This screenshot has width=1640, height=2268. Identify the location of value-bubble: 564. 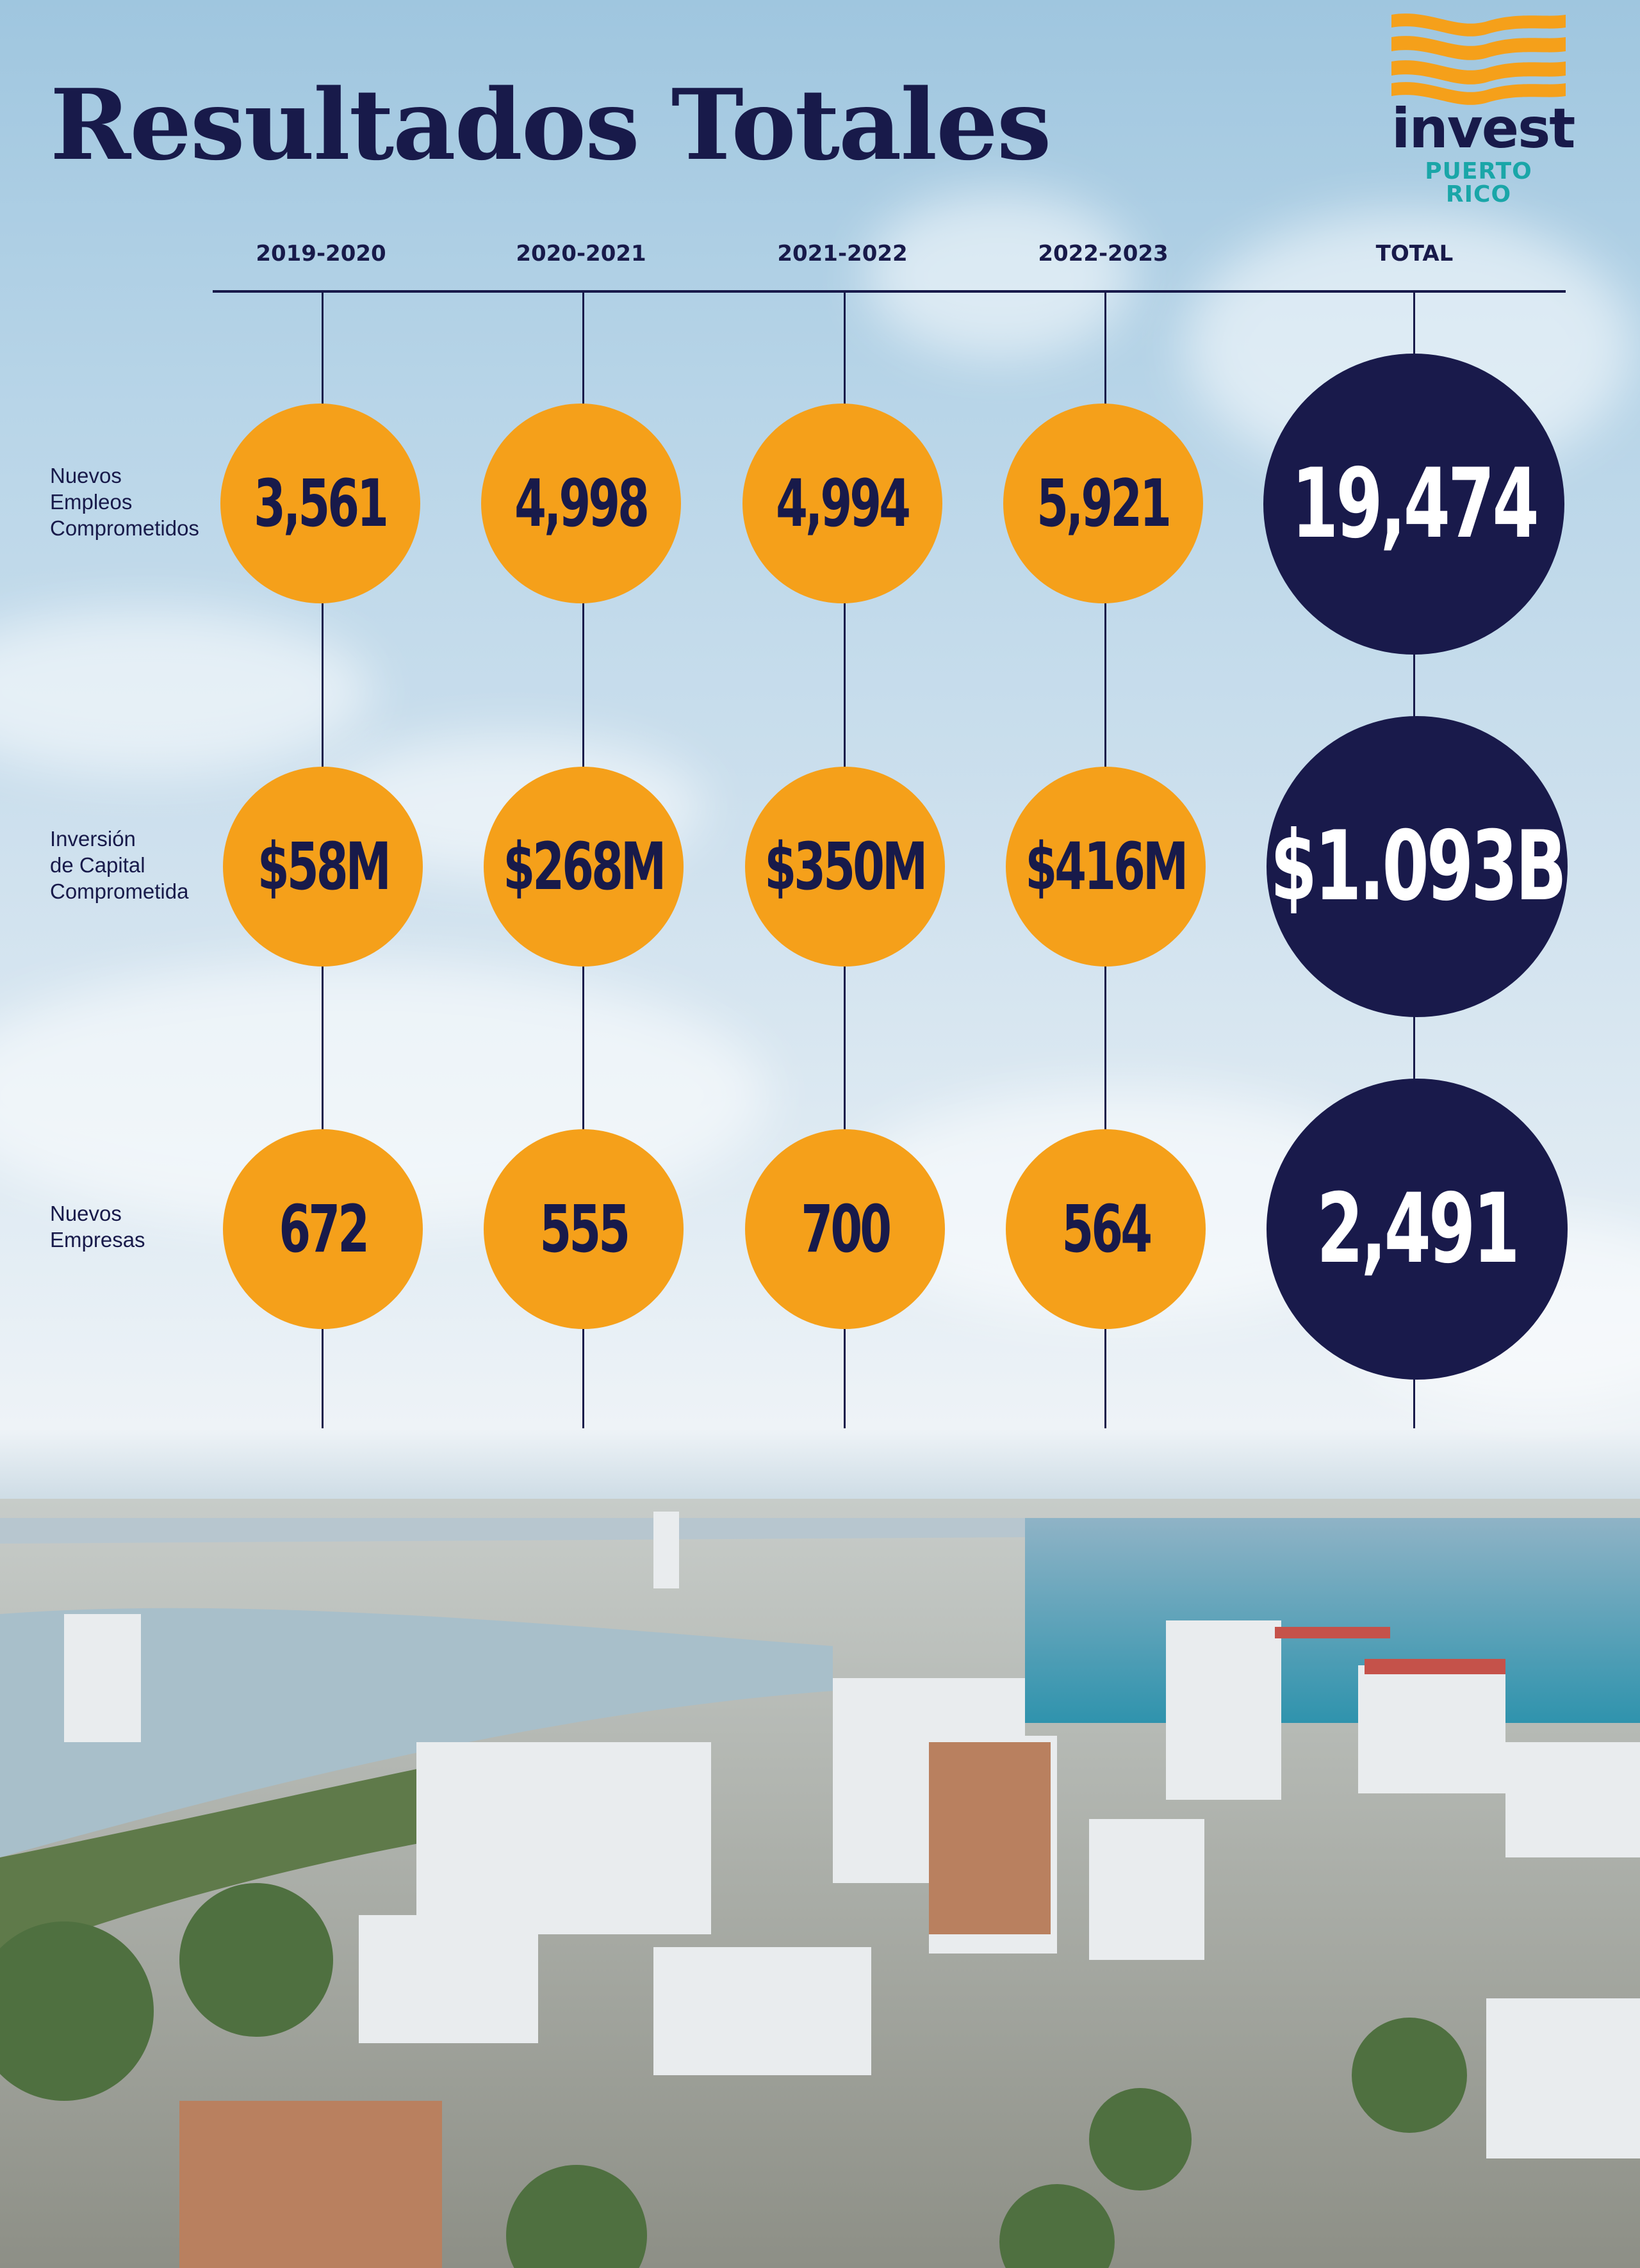
(1106, 1229).